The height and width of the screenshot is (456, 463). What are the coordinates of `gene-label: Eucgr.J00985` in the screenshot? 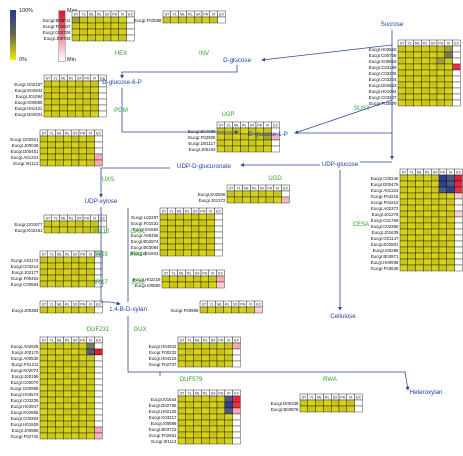 It's located at (25, 430).